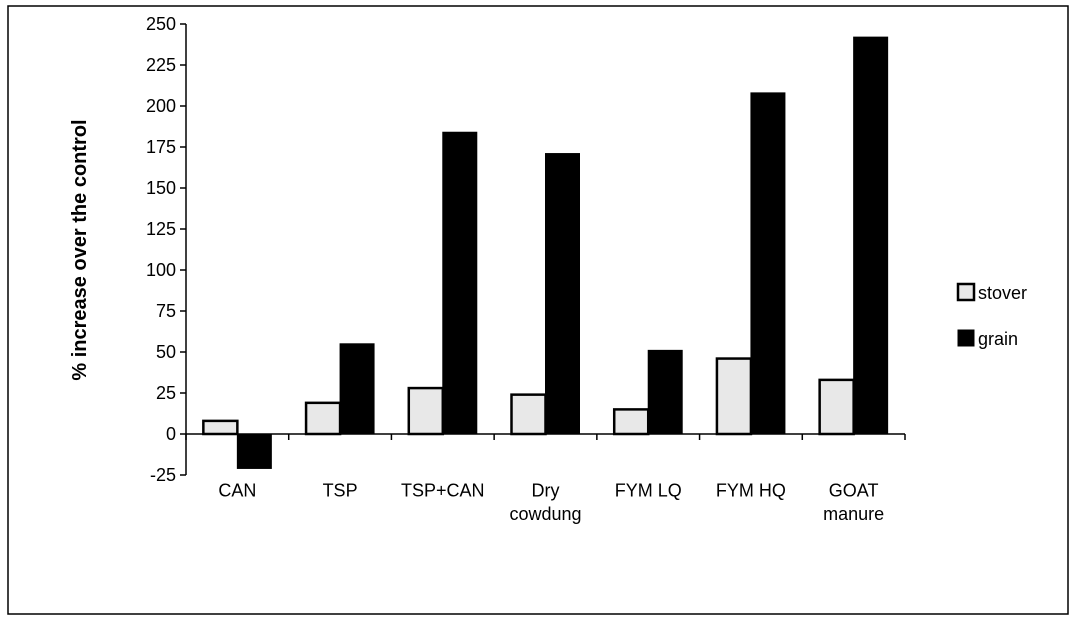 This screenshot has height=620, width=1076. What do you see at coordinates (966, 338) in the screenshot?
I see `legend-swatch-grain` at bounding box center [966, 338].